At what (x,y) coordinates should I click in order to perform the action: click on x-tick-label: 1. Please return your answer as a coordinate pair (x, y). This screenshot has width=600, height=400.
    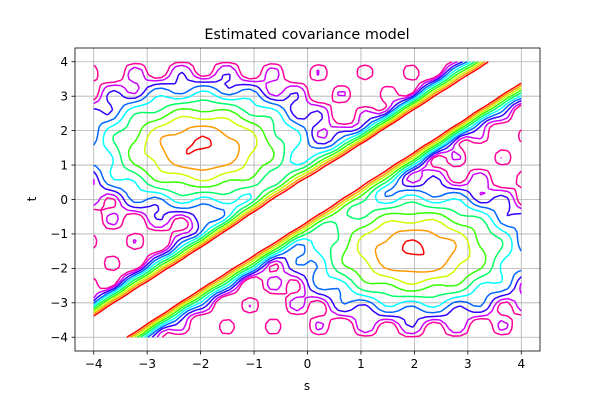
    Looking at the image, I should click on (361, 364).